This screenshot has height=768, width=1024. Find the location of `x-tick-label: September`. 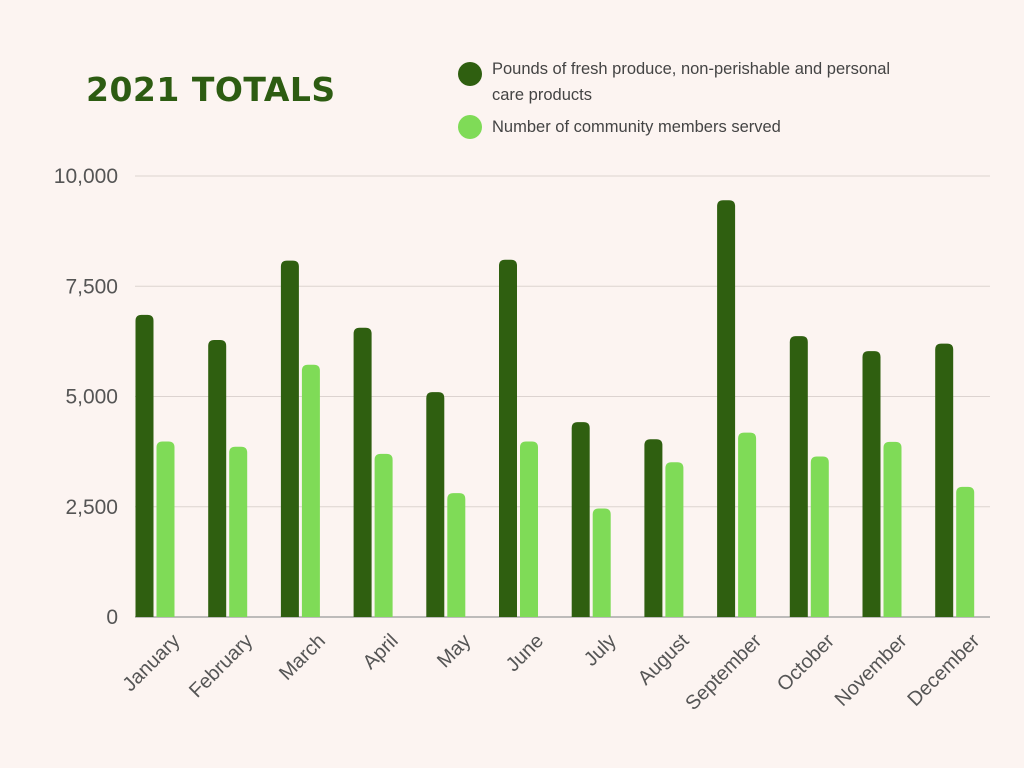

x-tick-label: September is located at coordinates (723, 672).